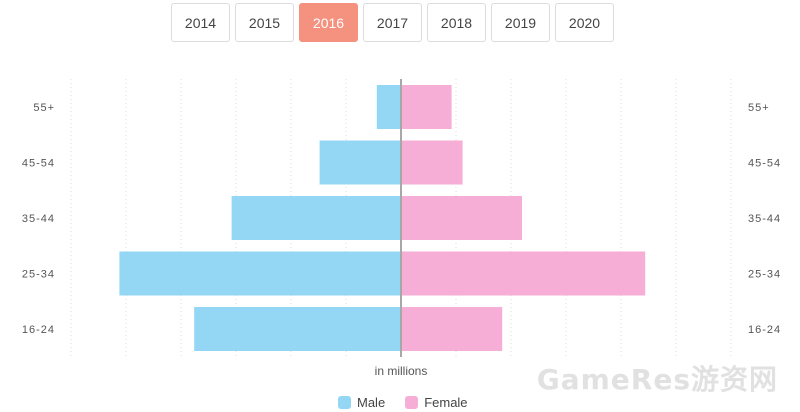 The image size is (800, 412). Describe the element at coordinates (584, 22) in the screenshot. I see `year-tab-2020: 2020` at that location.